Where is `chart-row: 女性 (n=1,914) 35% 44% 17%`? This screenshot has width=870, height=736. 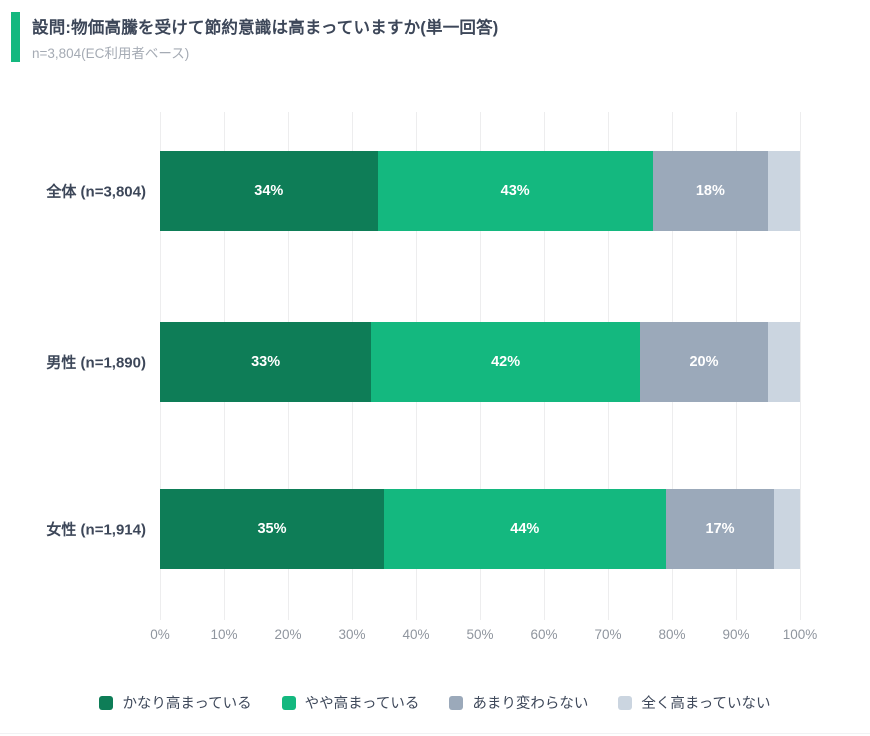 chart-row: 女性 (n=1,914) 35% 44% 17% is located at coordinates (423, 529).